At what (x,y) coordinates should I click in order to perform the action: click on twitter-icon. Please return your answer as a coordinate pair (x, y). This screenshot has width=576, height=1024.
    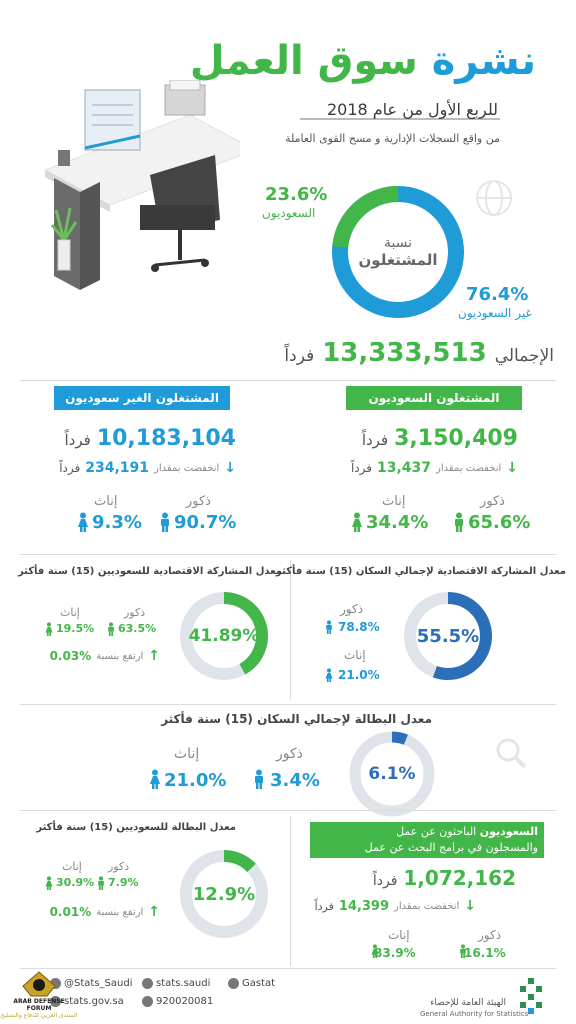
    Looking at the image, I should click on (55, 983).